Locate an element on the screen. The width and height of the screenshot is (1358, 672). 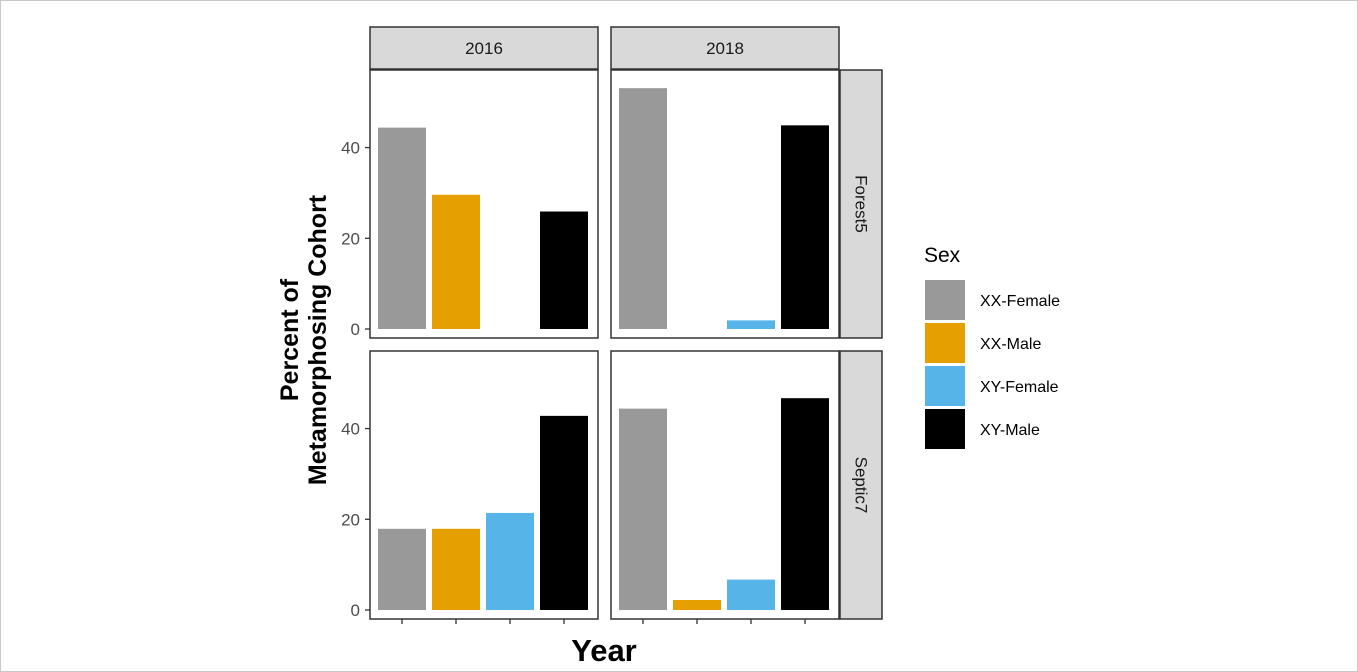
panel-Forest5-2018 is located at coordinates (725, 204).